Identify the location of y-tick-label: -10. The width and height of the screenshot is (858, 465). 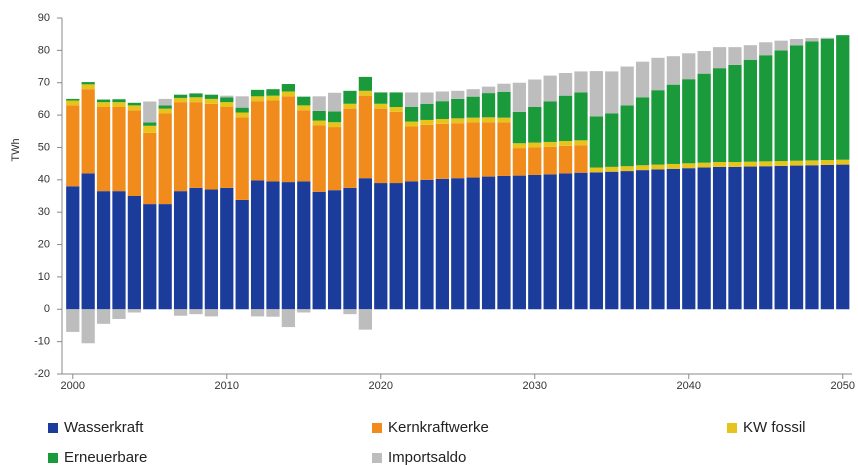
(42, 342).